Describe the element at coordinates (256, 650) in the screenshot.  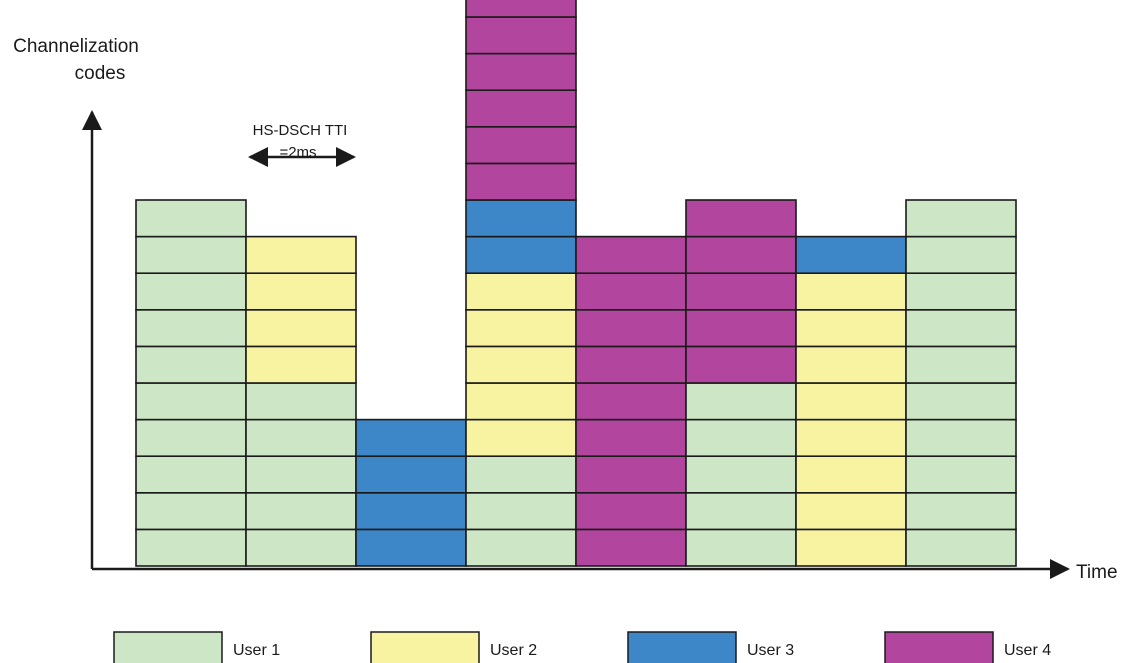
I see `legend-label-user1: User 1` at that location.